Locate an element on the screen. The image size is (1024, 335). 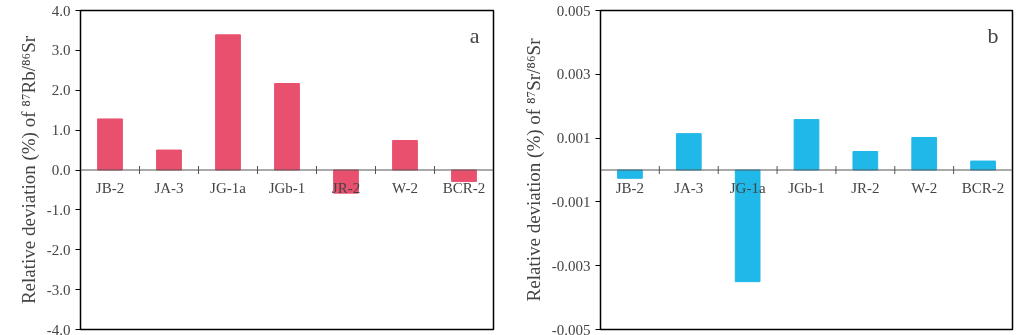
y-tick-label: 1.0 is located at coordinates (61, 130).